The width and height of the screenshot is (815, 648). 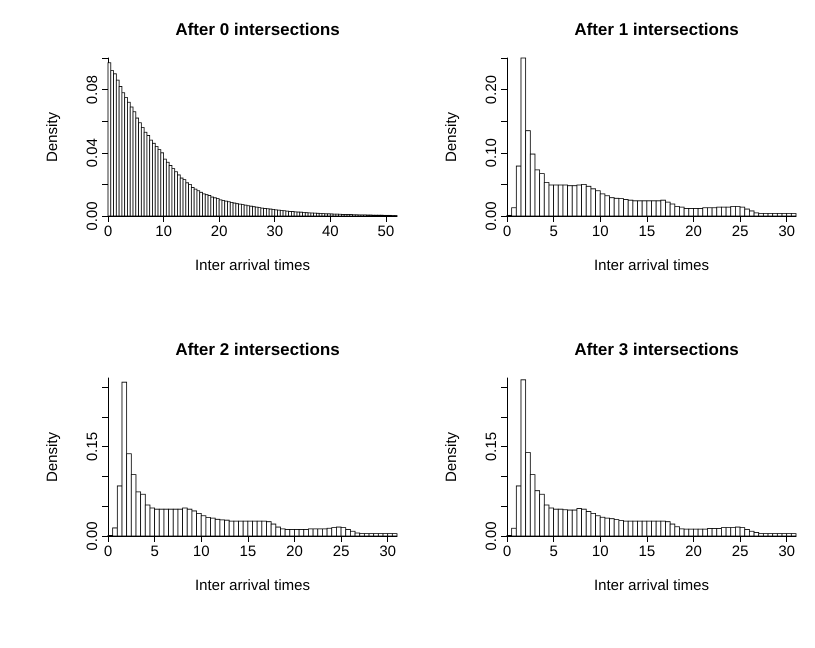 What do you see at coordinates (257, 29) in the screenshot?
I see `chart-title: After 0 intersections` at bounding box center [257, 29].